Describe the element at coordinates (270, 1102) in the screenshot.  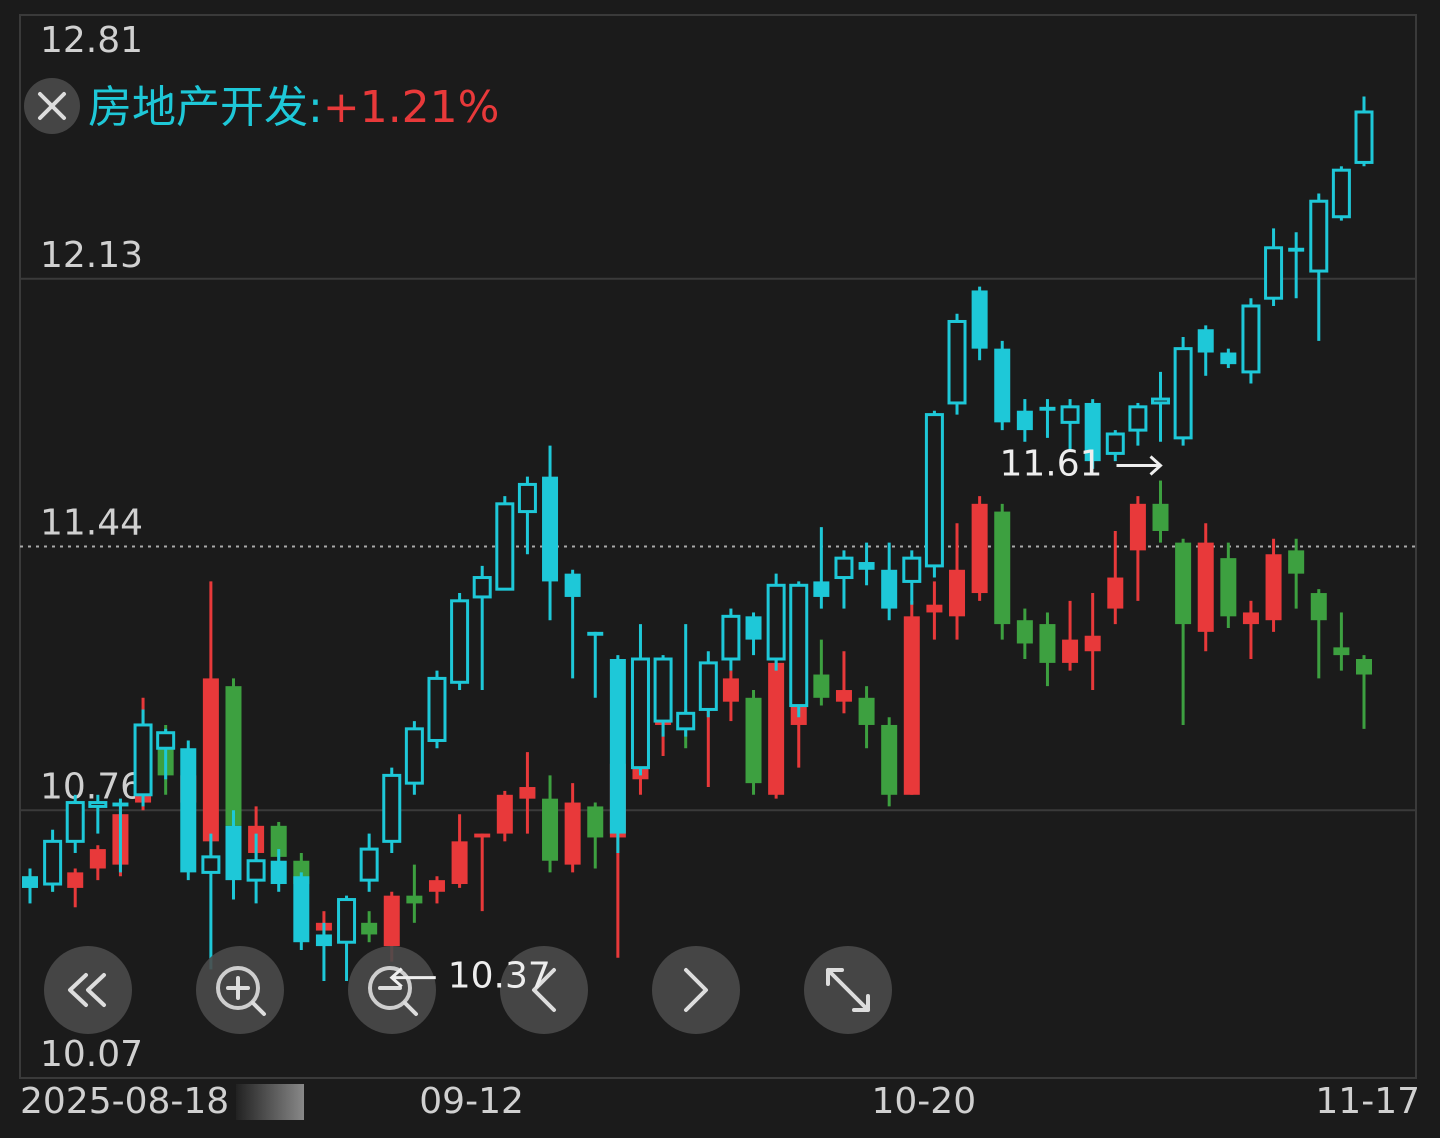
I see `date-scrub` at that location.